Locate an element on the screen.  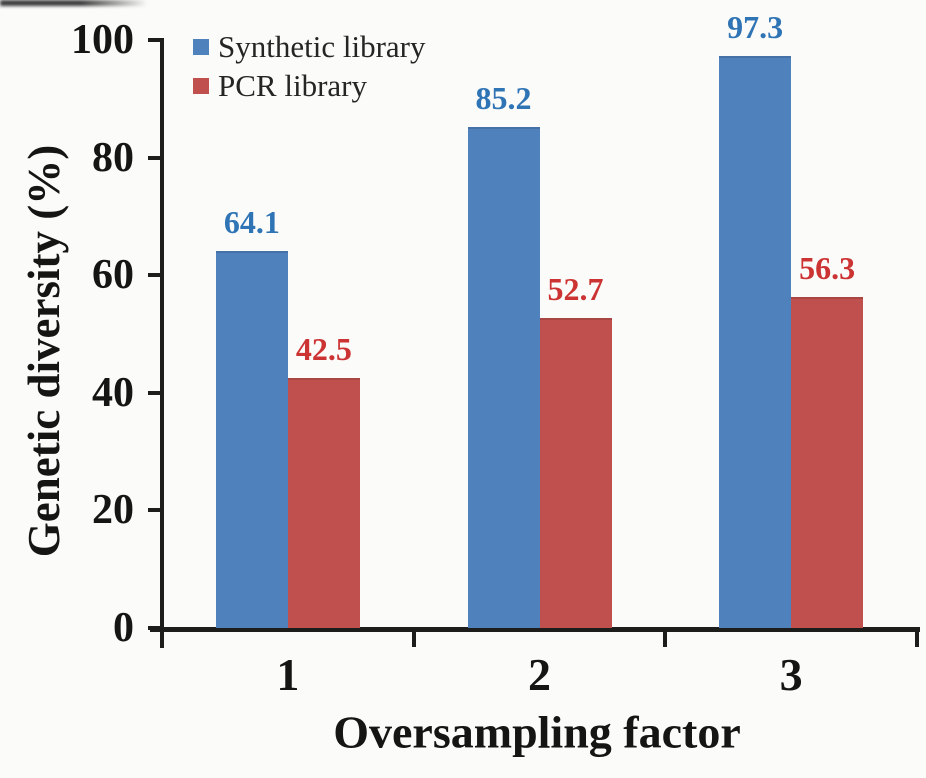
scan-artifact is located at coordinates (74, 3).